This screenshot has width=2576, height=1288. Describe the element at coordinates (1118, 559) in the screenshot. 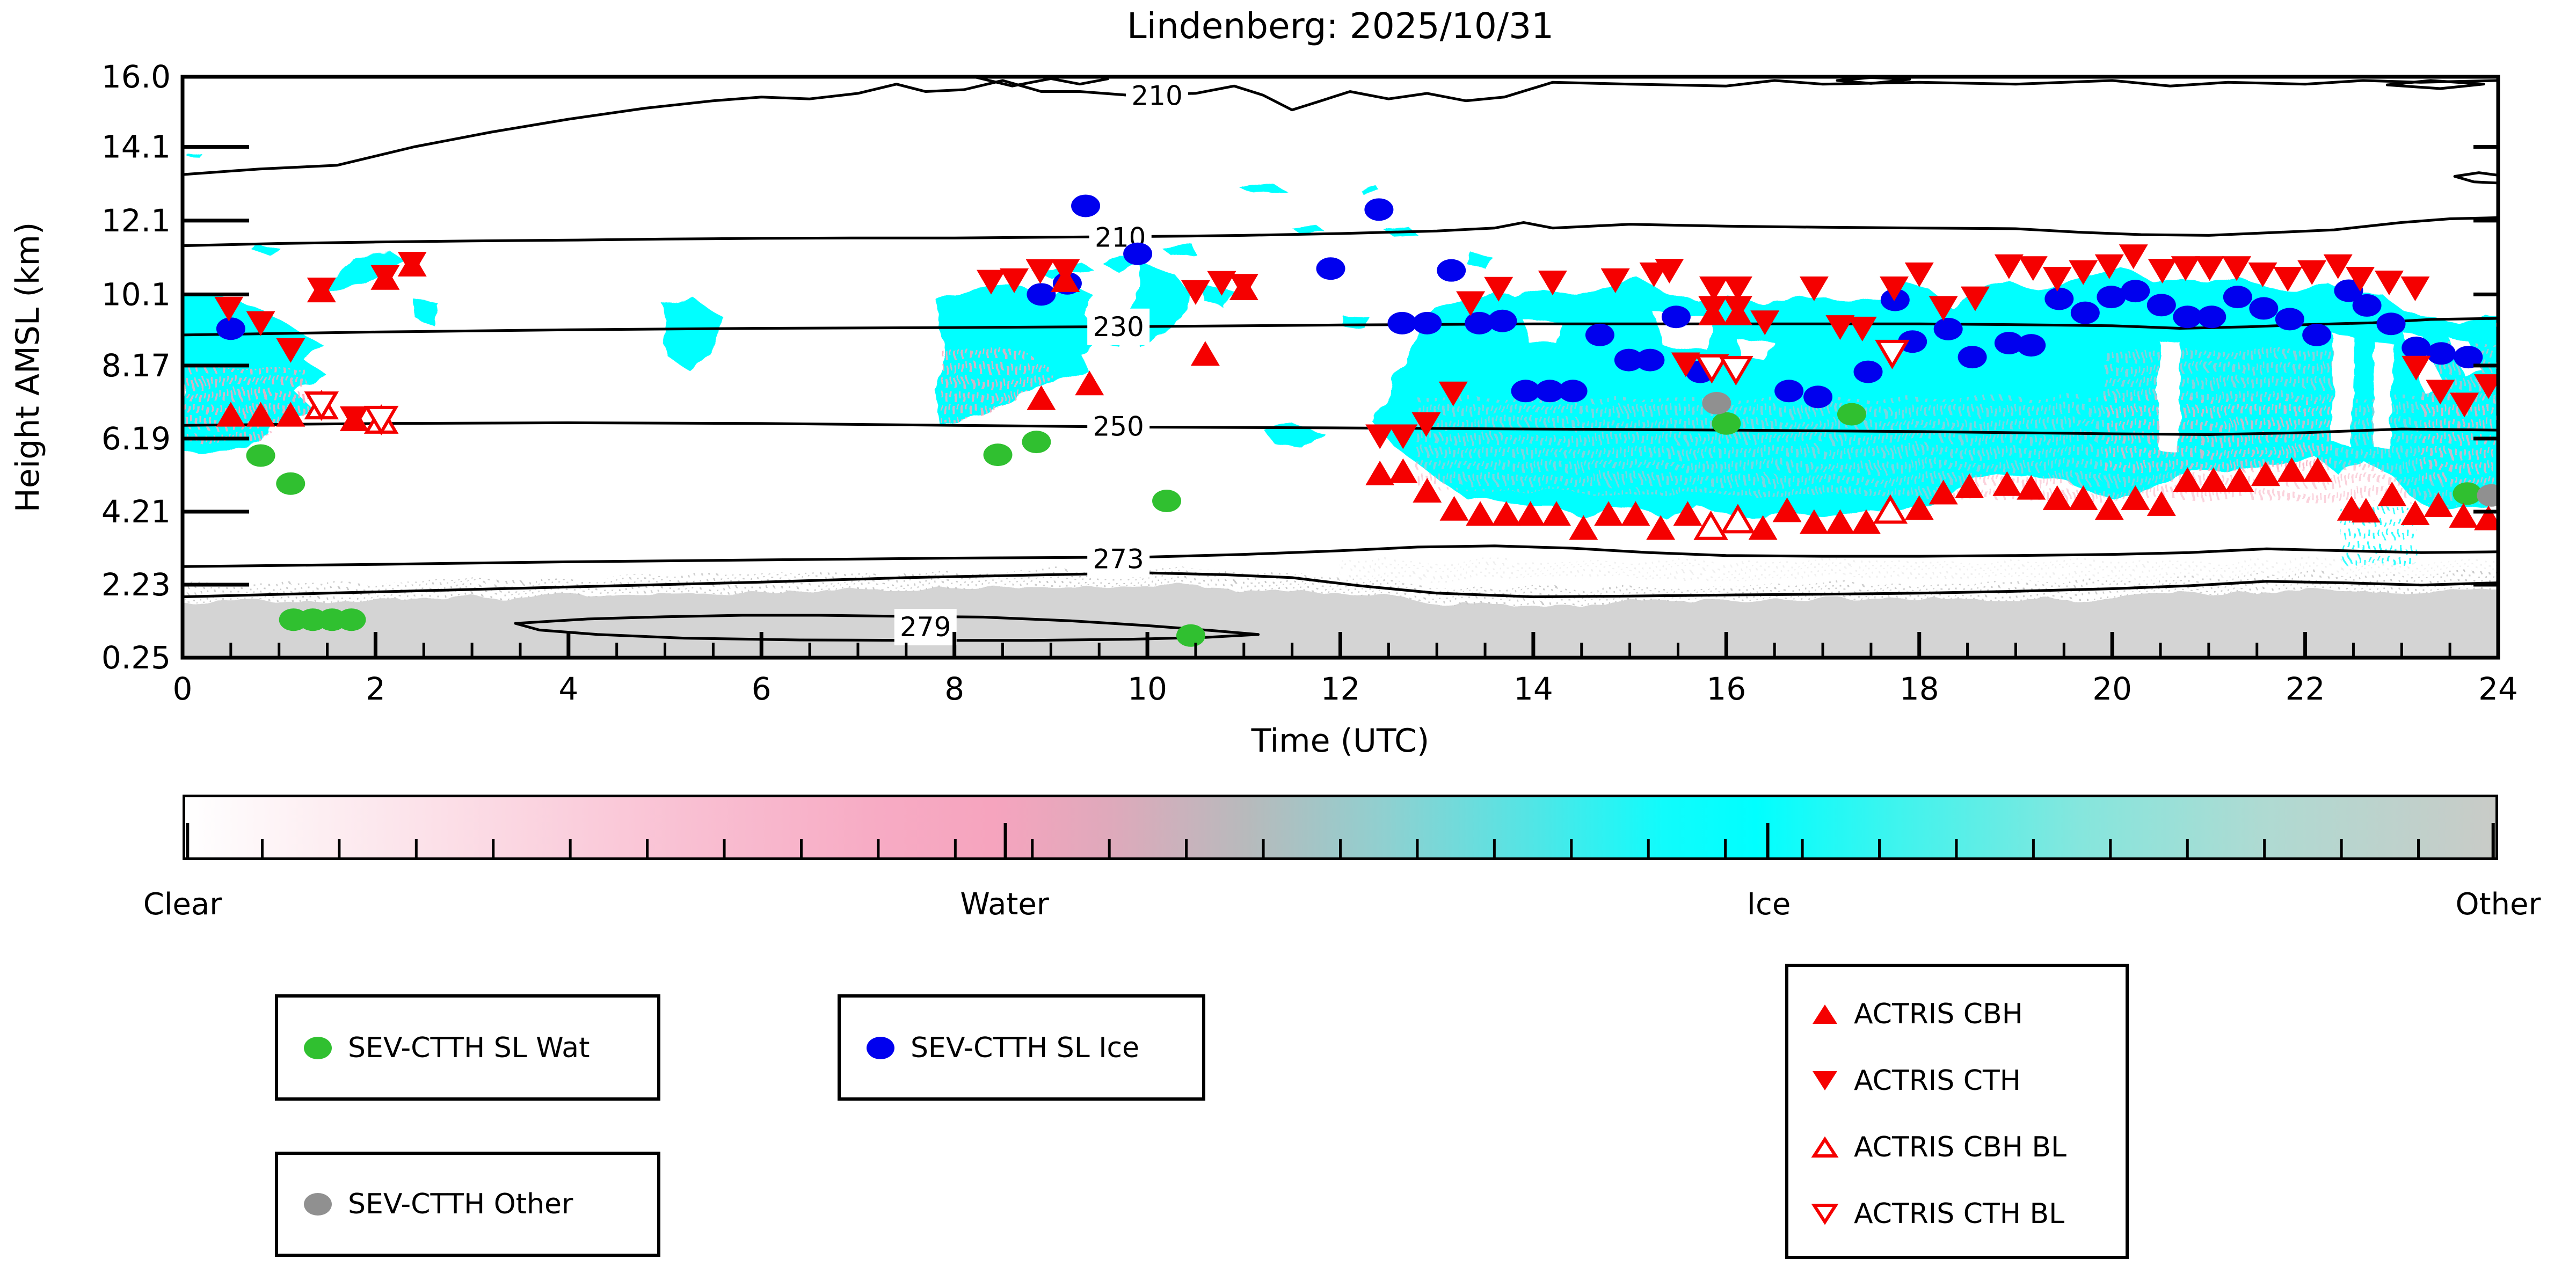

I see `contour-label-273: 273` at that location.